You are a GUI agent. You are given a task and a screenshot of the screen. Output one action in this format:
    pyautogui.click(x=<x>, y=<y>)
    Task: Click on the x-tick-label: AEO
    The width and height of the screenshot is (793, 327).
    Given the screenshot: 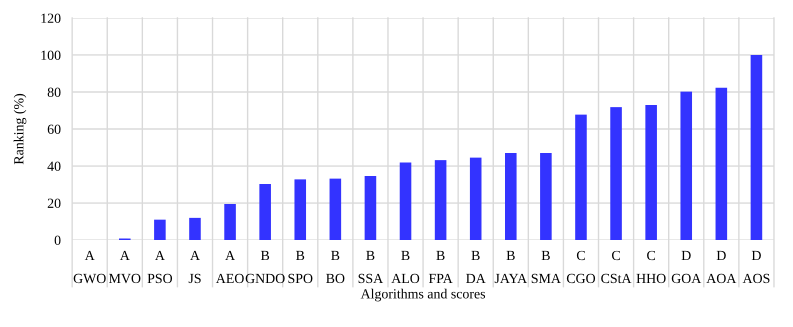 What is the action you would take?
    pyautogui.click(x=230, y=279)
    